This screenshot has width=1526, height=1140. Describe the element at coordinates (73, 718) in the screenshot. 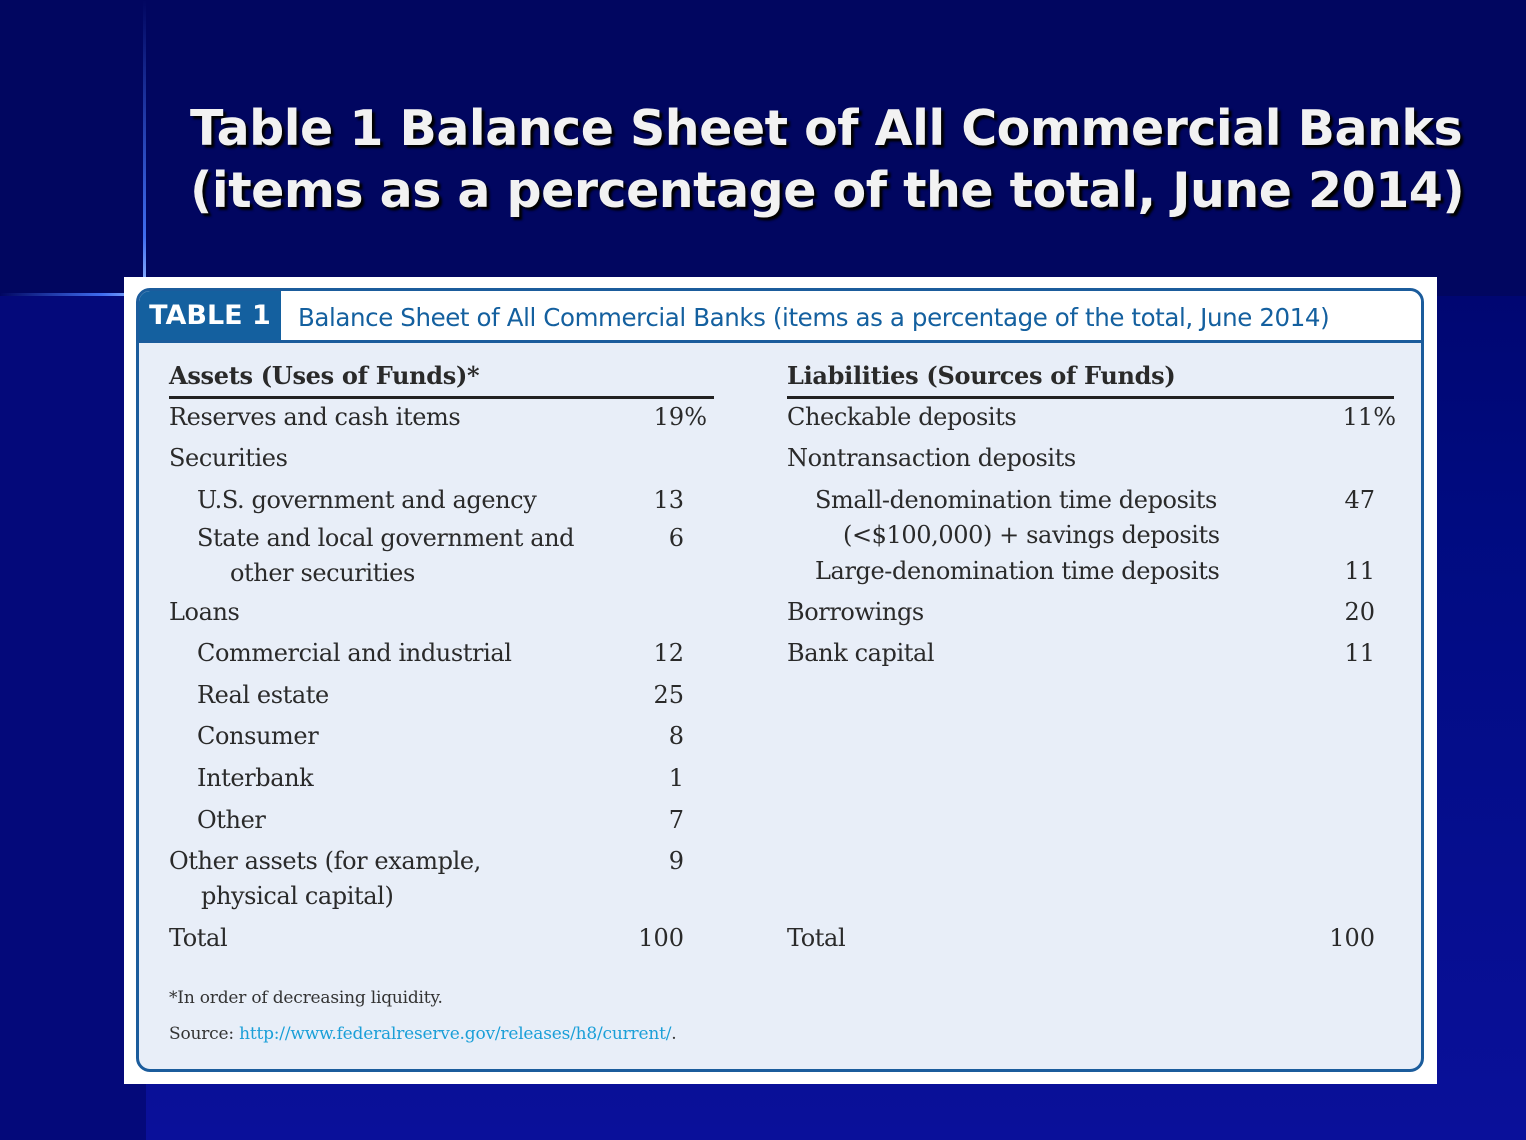

I see `slide-left-band` at that location.